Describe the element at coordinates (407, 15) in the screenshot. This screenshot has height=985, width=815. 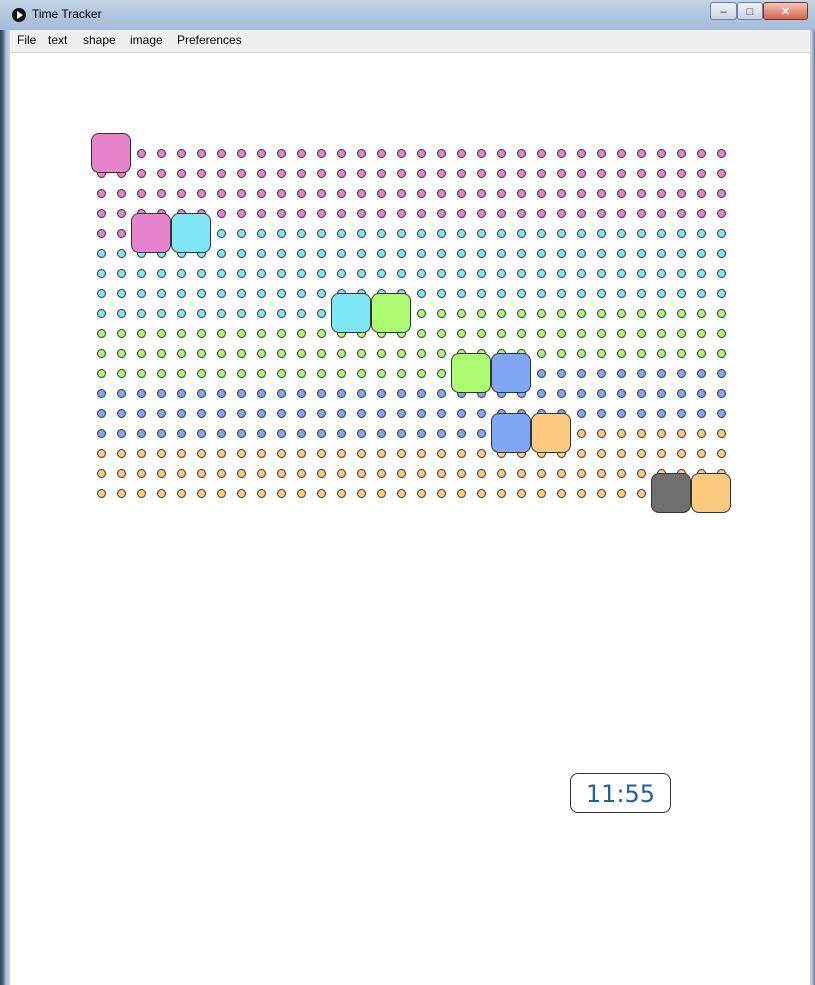
I see `title-bar: Time Tracker – □ ✕` at that location.